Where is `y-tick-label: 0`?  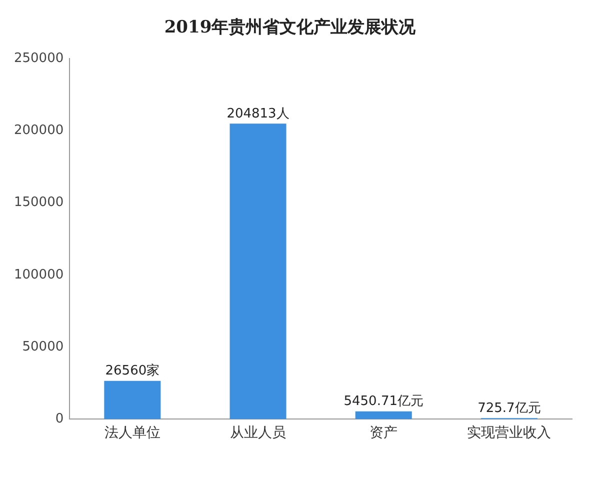
y-tick-label: 0 is located at coordinates (59, 419).